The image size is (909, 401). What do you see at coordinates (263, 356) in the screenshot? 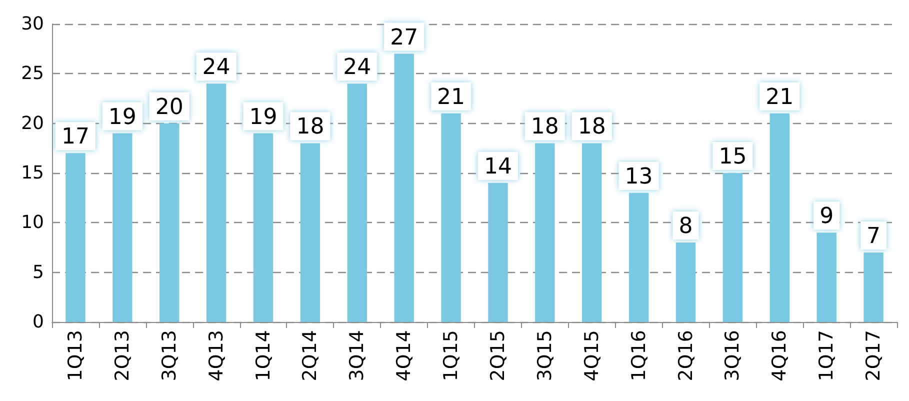
I see `x-tick-label: 1Q14` at bounding box center [263, 356].